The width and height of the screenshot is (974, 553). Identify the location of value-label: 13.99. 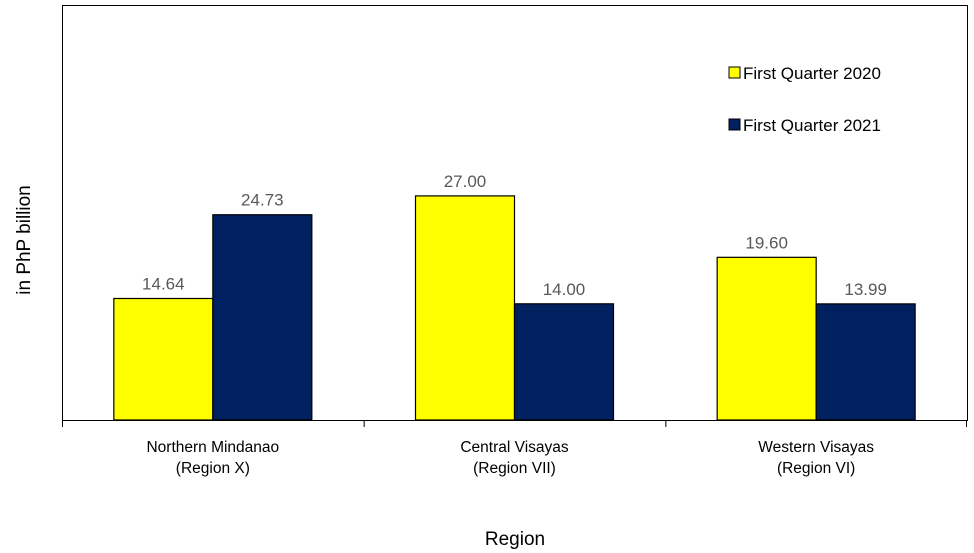
(865, 289).